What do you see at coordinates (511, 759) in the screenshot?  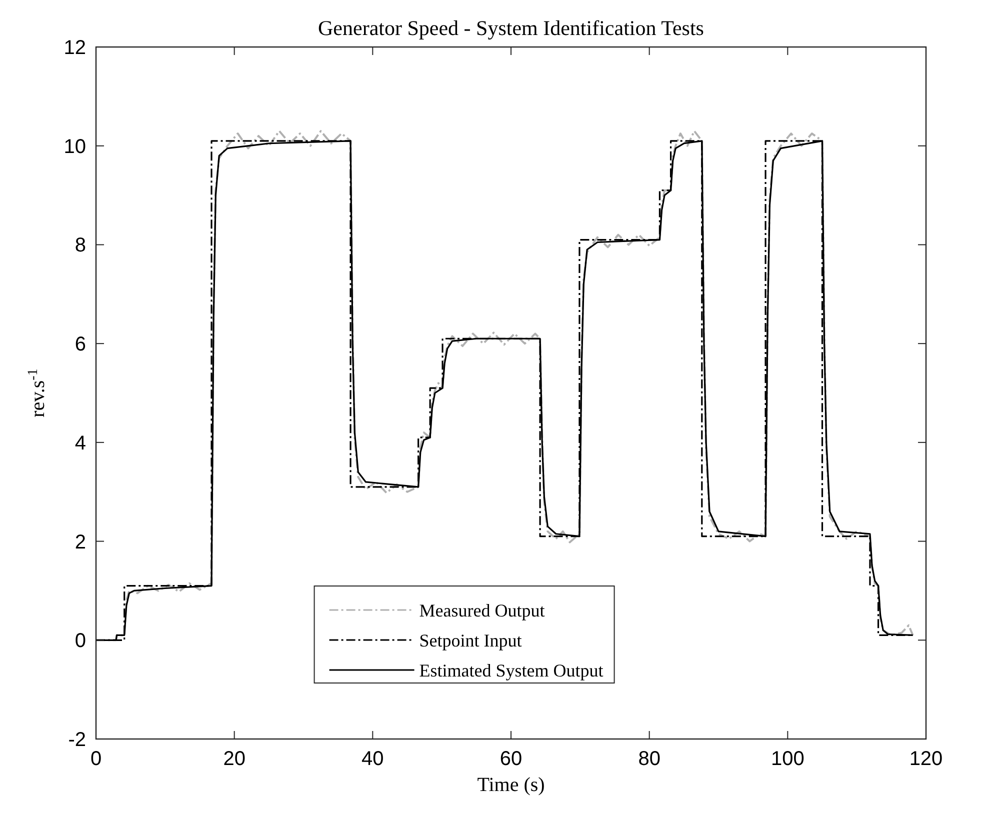 I see `x-tick-label: 60` at bounding box center [511, 759].